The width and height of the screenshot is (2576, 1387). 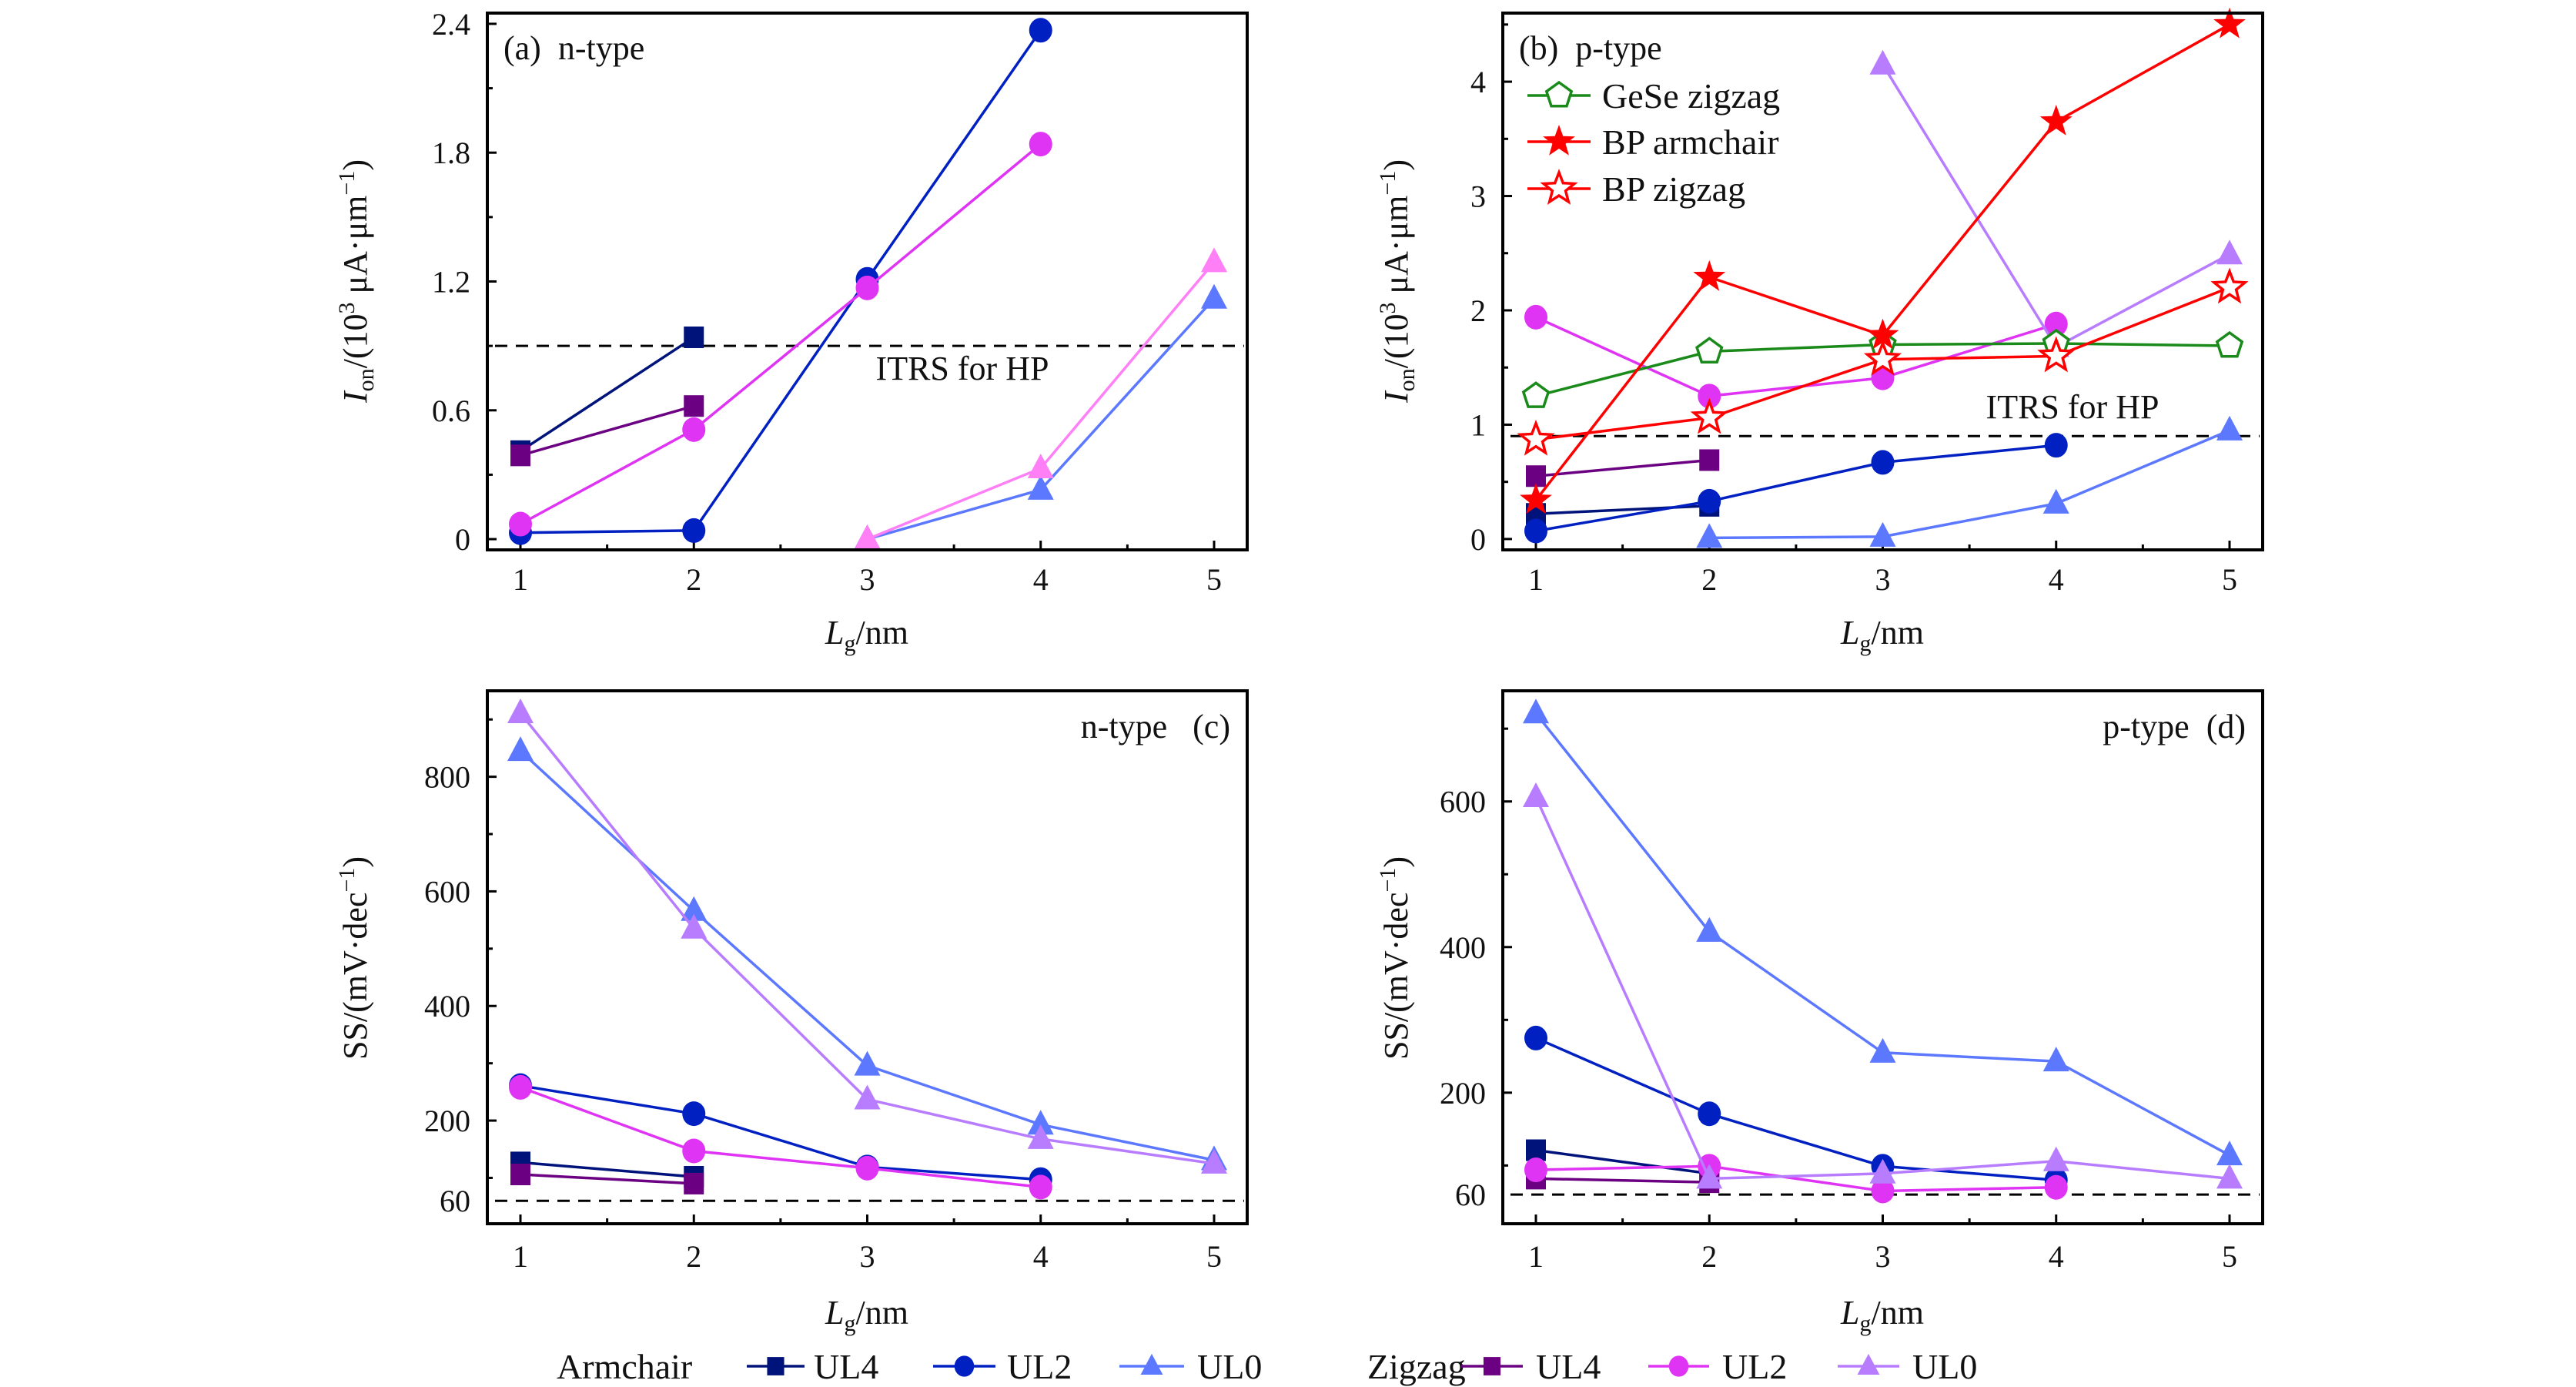 What do you see at coordinates (1417, 1366) in the screenshot?
I see `legend-zigzag-label: Zigzag` at bounding box center [1417, 1366].